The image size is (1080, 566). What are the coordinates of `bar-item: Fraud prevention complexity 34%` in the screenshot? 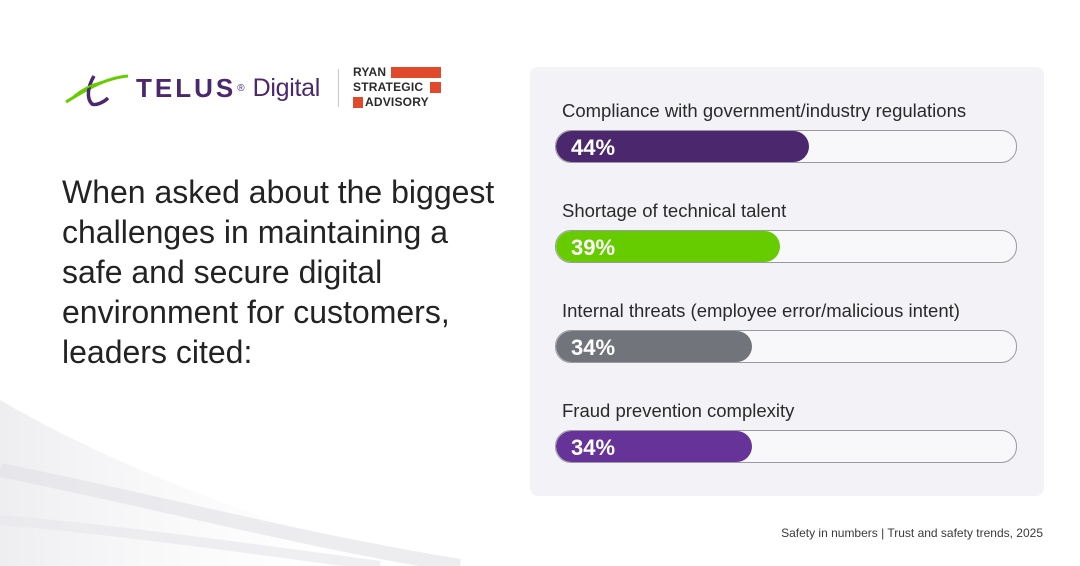 It's located at (786, 431).